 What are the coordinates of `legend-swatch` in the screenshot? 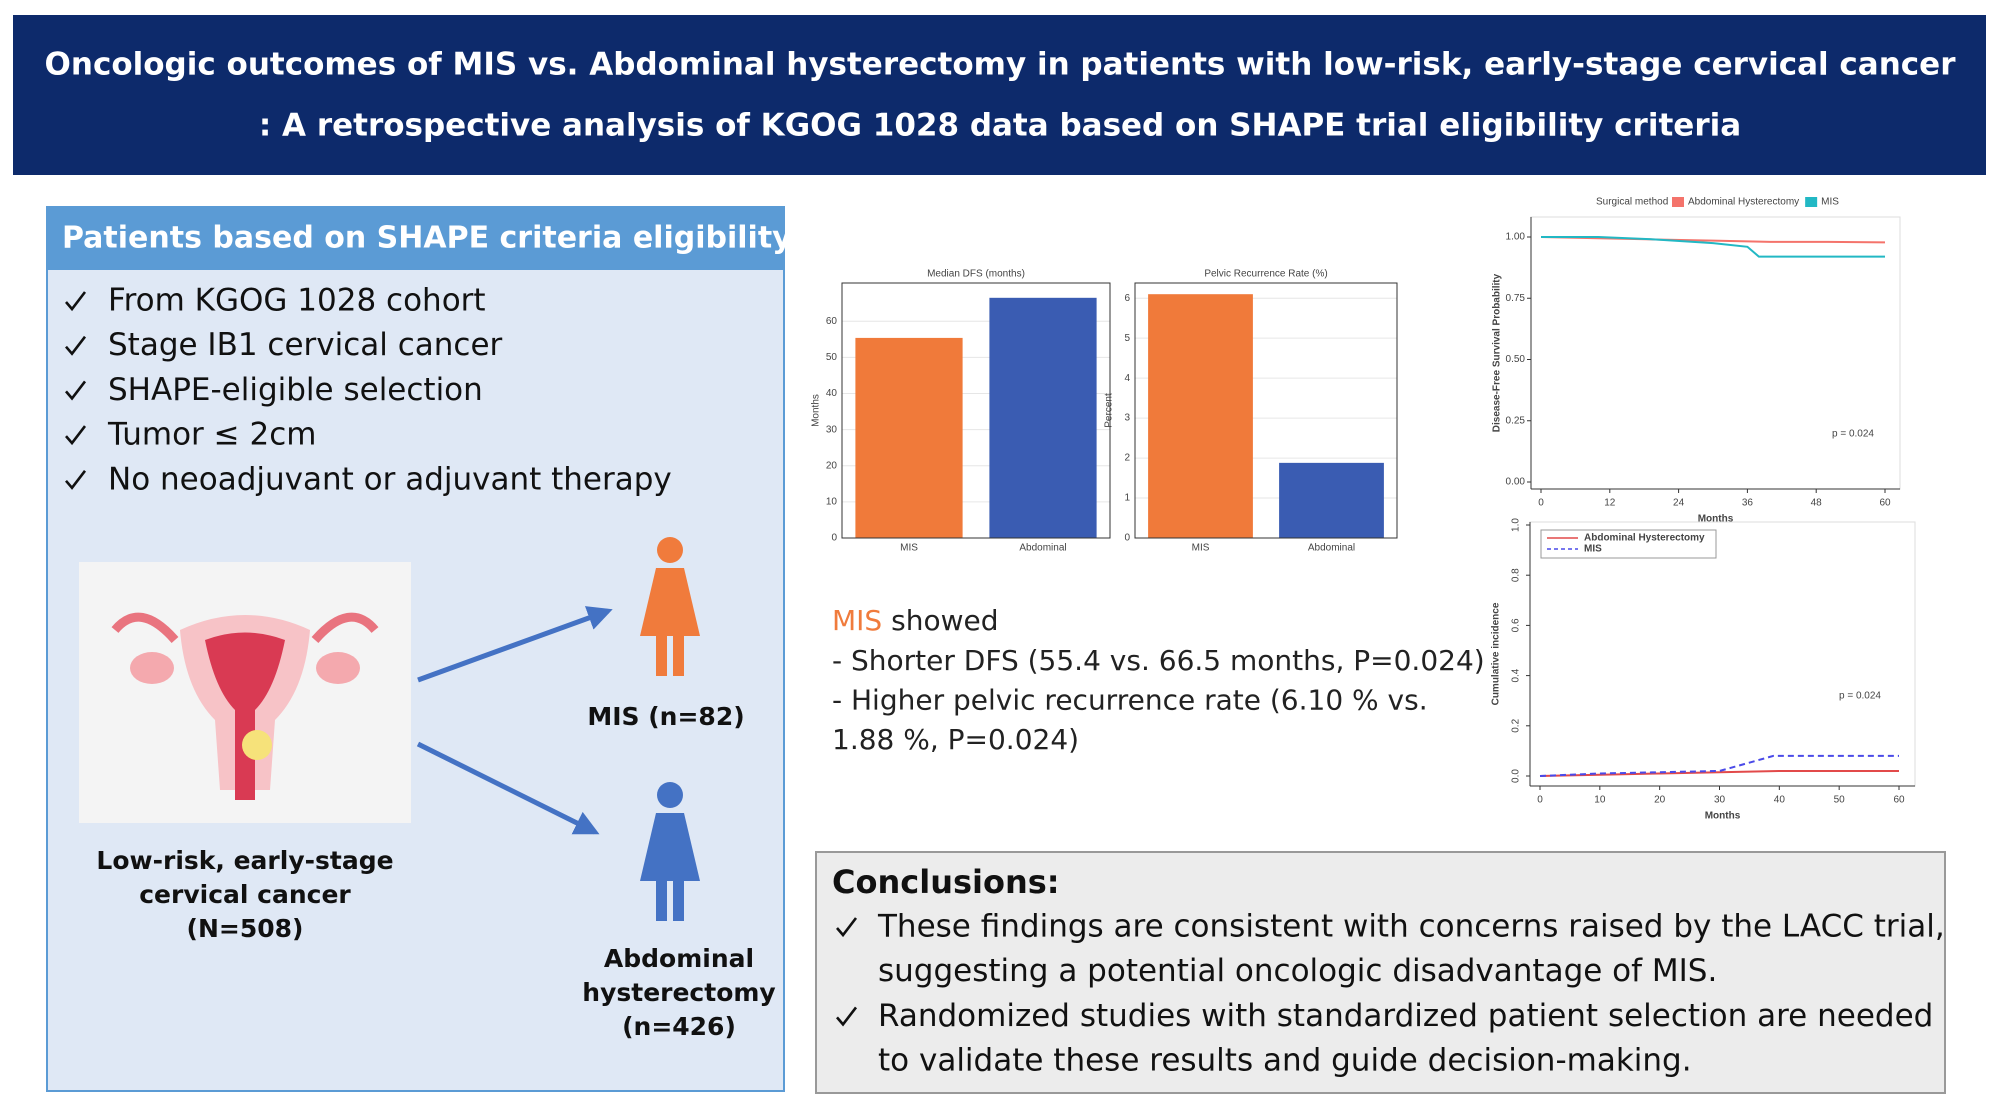 It's located at (1811, 202).